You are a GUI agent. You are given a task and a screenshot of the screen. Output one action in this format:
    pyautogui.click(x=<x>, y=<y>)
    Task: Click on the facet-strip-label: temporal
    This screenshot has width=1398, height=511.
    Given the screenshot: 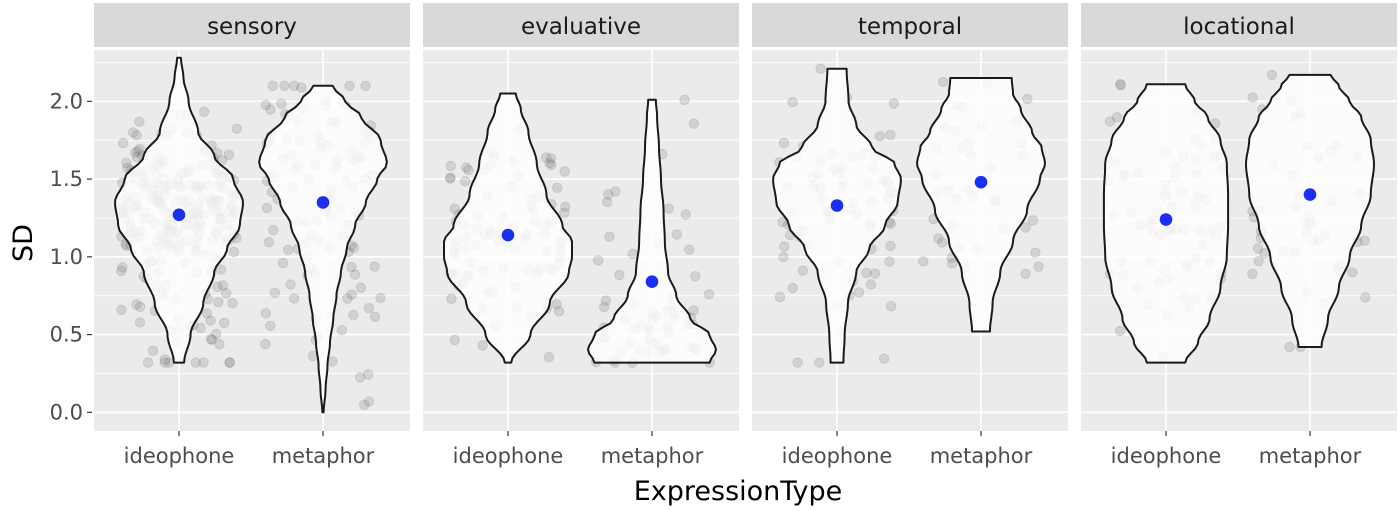 What is the action you would take?
    pyautogui.click(x=910, y=27)
    